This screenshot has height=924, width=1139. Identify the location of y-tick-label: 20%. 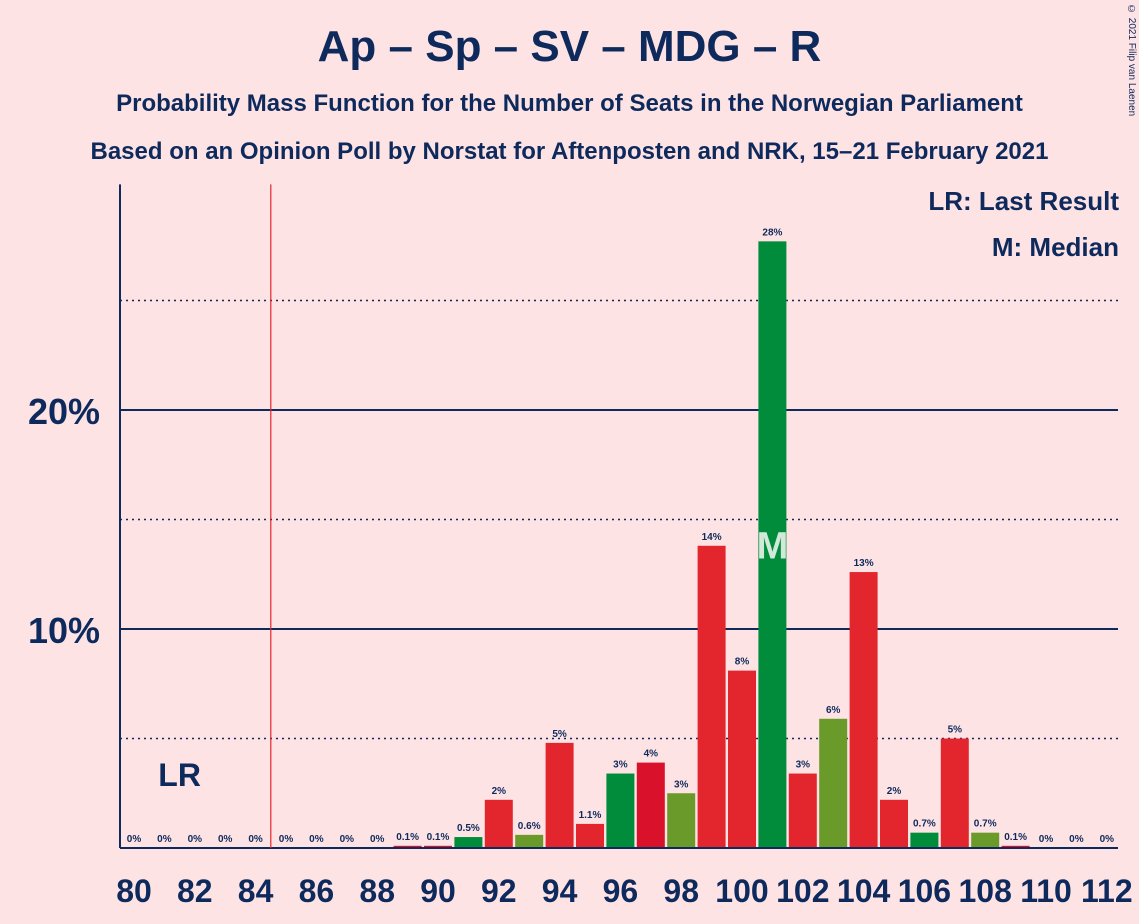
(64, 411).